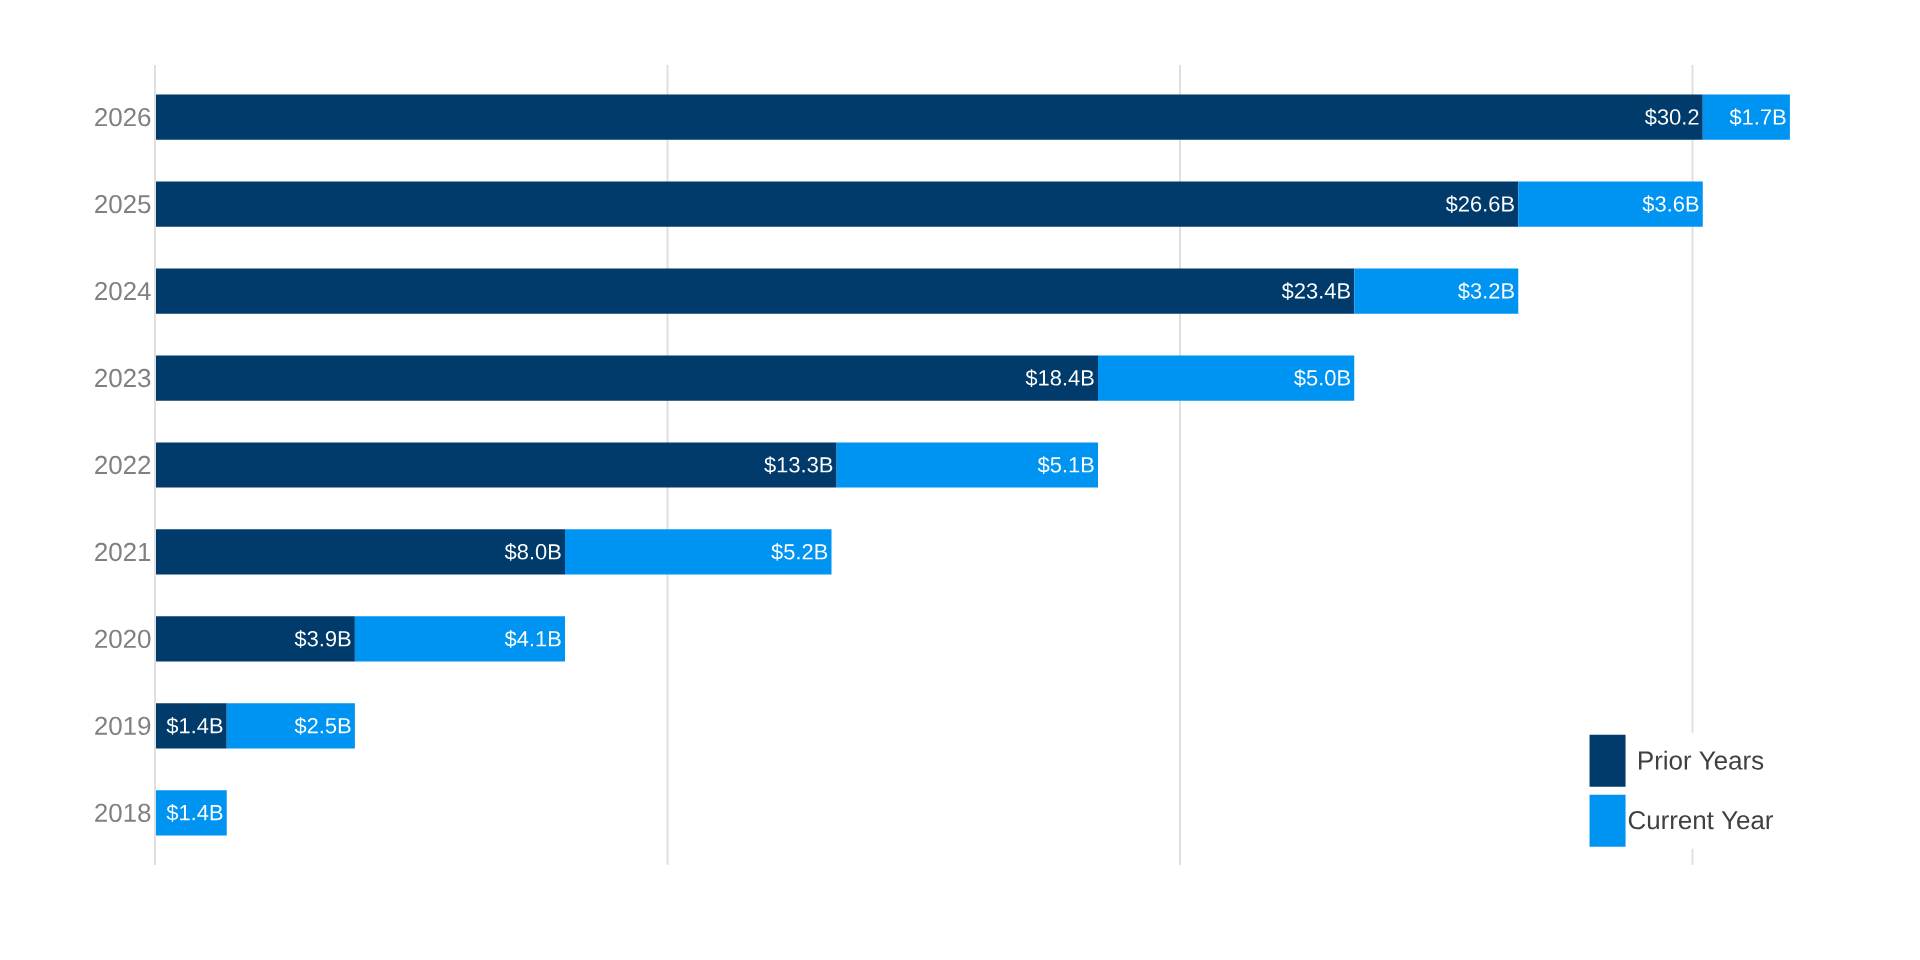 The image size is (1920, 960). Describe the element at coordinates (1065, 465) in the screenshot. I see `data-label: $5.1B` at that location.